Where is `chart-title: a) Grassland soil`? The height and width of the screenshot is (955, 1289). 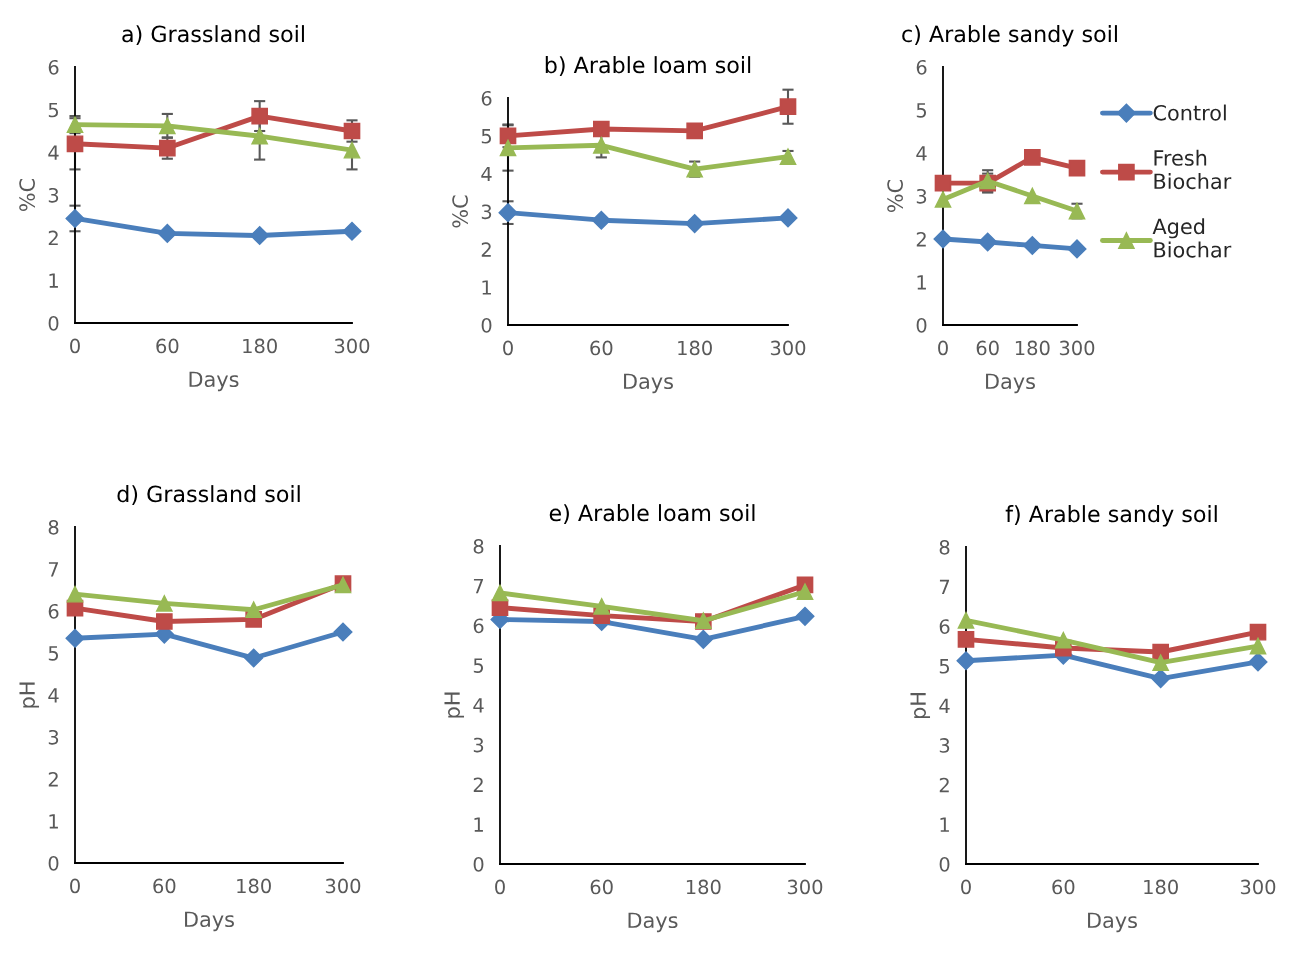 chart-title: a) Grassland soil is located at coordinates (213, 35).